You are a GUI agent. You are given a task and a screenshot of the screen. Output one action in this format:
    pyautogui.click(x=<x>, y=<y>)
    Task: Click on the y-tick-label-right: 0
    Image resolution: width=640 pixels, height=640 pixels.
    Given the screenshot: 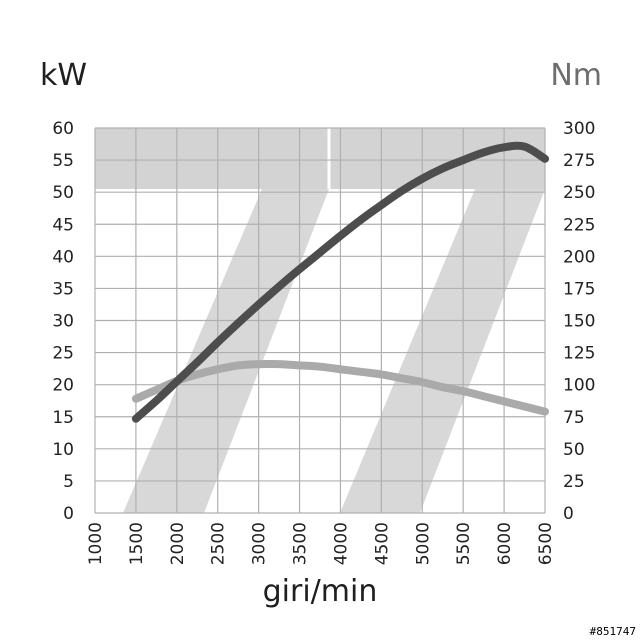 What is the action you would take?
    pyautogui.click(x=568, y=514)
    